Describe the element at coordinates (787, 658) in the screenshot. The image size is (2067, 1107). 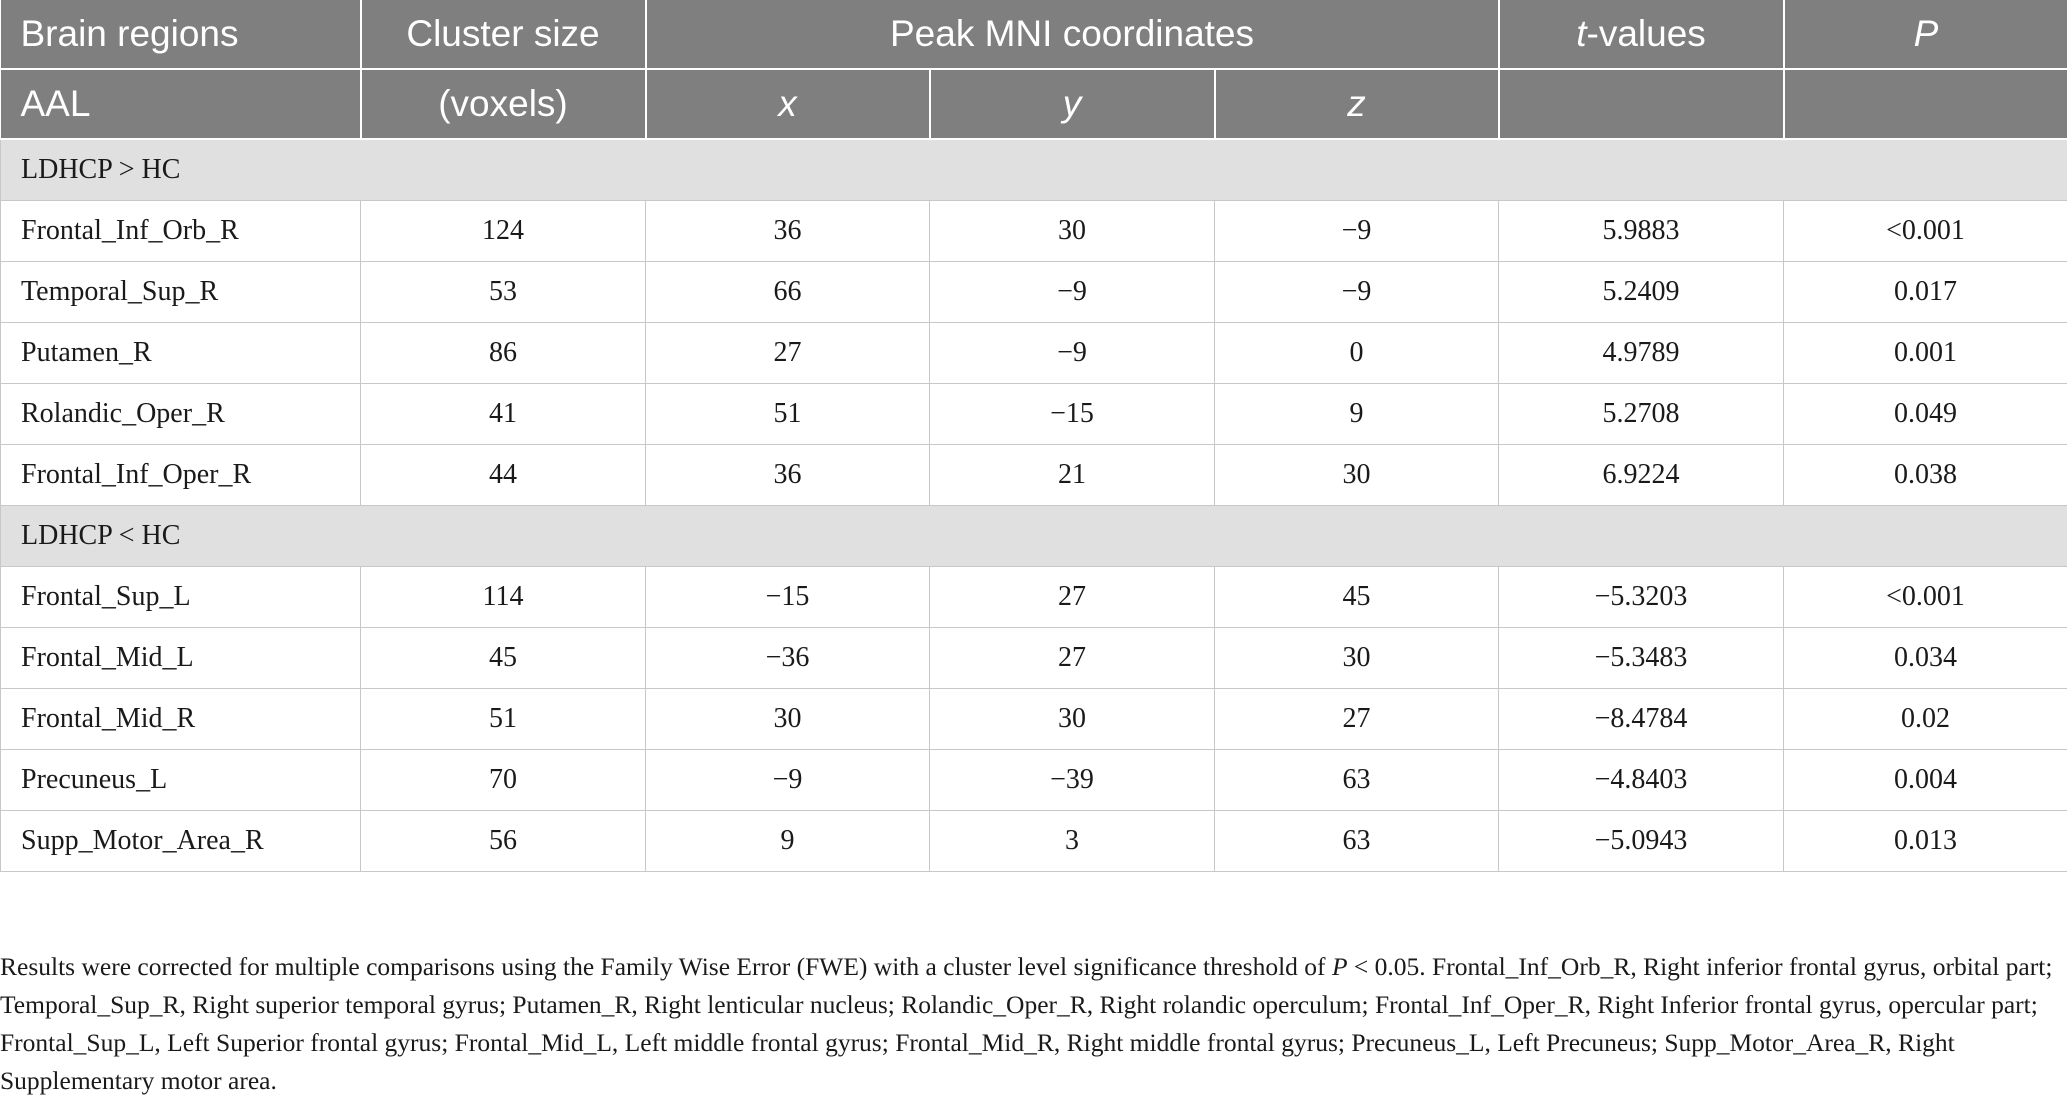
I see `cell-x: −36` at that location.